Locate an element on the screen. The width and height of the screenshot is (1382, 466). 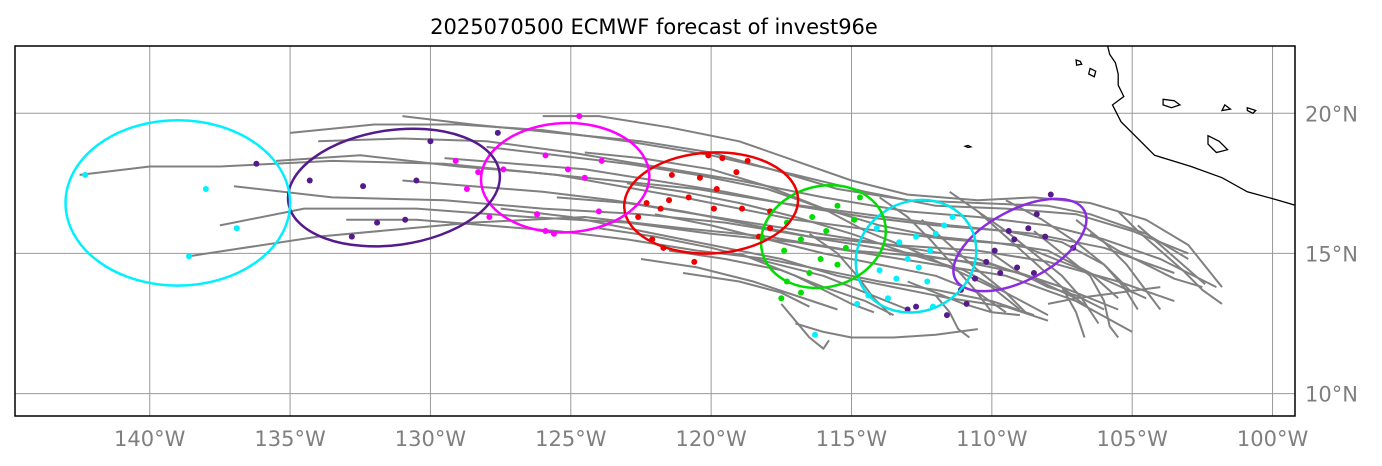
lon-tick-label: 125°W is located at coordinates (571, 439).